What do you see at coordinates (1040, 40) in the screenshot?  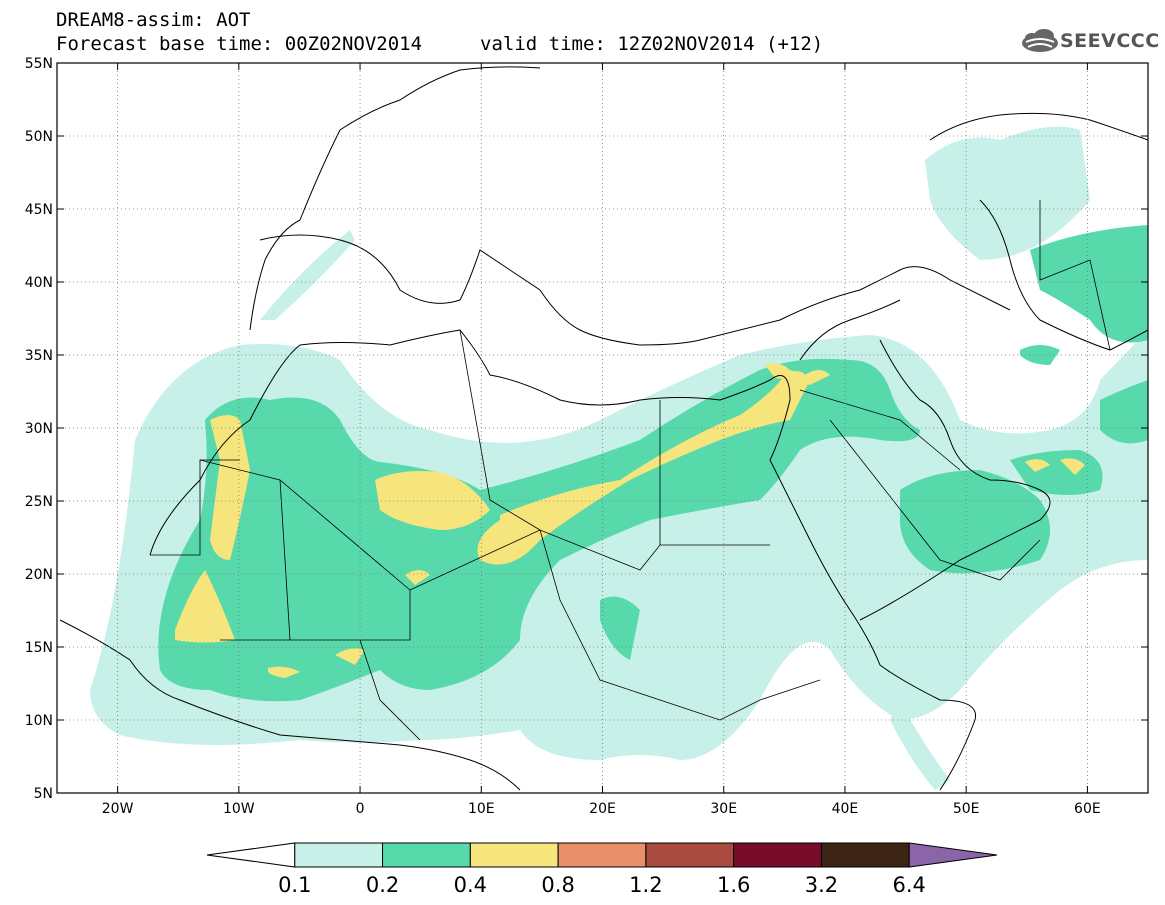 I see `cloud-logo-icon` at bounding box center [1040, 40].